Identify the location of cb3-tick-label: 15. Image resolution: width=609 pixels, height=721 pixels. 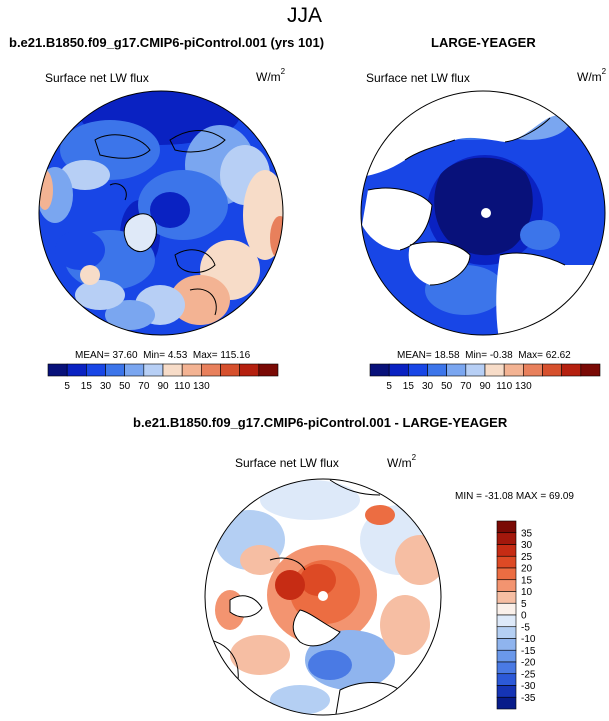
(527, 580).